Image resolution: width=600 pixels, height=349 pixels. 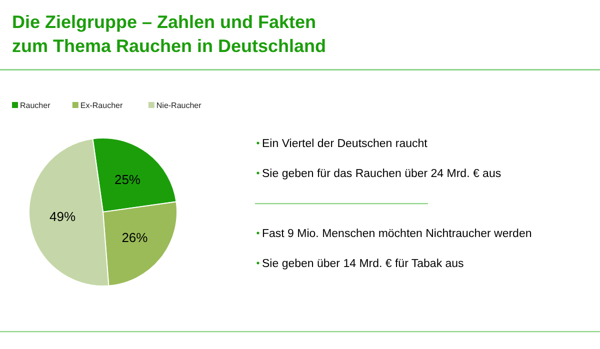 I want to click on data-label: 49%, so click(x=63, y=216).